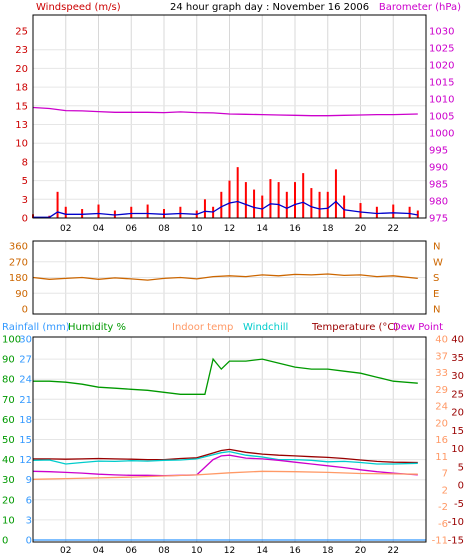 The height and width of the screenshot is (556, 466). What do you see at coordinates (440, 541) in the screenshot?
I see `temp-inner-tick-11: -11` at bounding box center [440, 541].